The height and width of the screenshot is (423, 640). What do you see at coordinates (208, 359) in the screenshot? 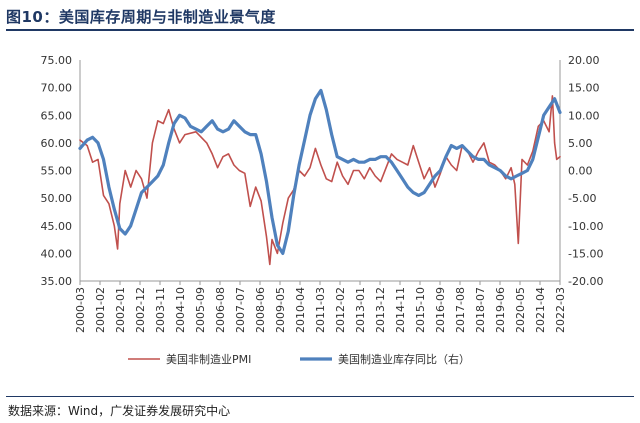
I see `legend-label: 美国非制造业PMI` at bounding box center [208, 359].